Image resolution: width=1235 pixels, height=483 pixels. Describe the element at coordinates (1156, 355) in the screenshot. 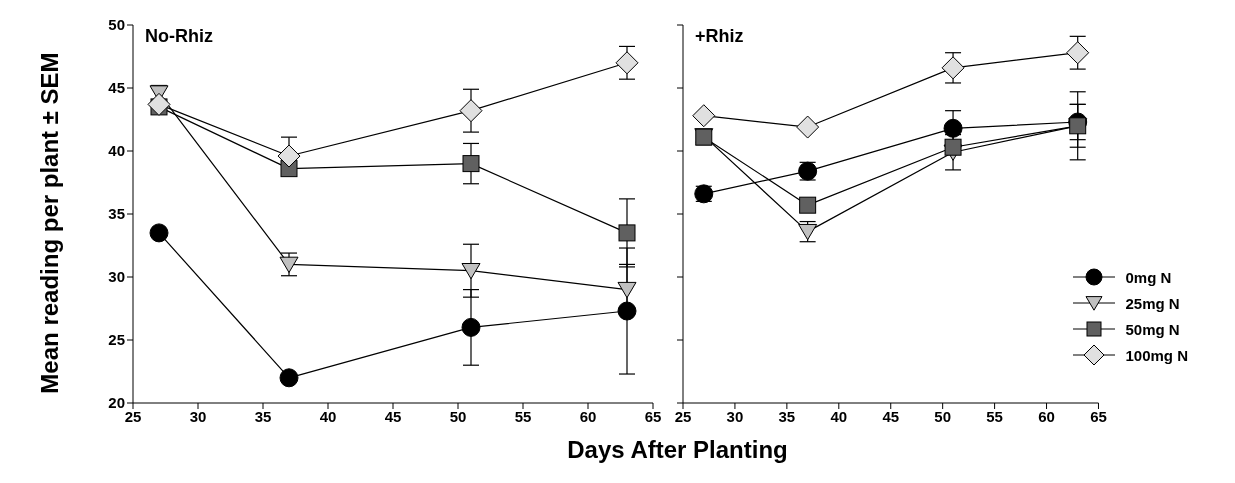

I see `legend-label: 100mg N` at that location.